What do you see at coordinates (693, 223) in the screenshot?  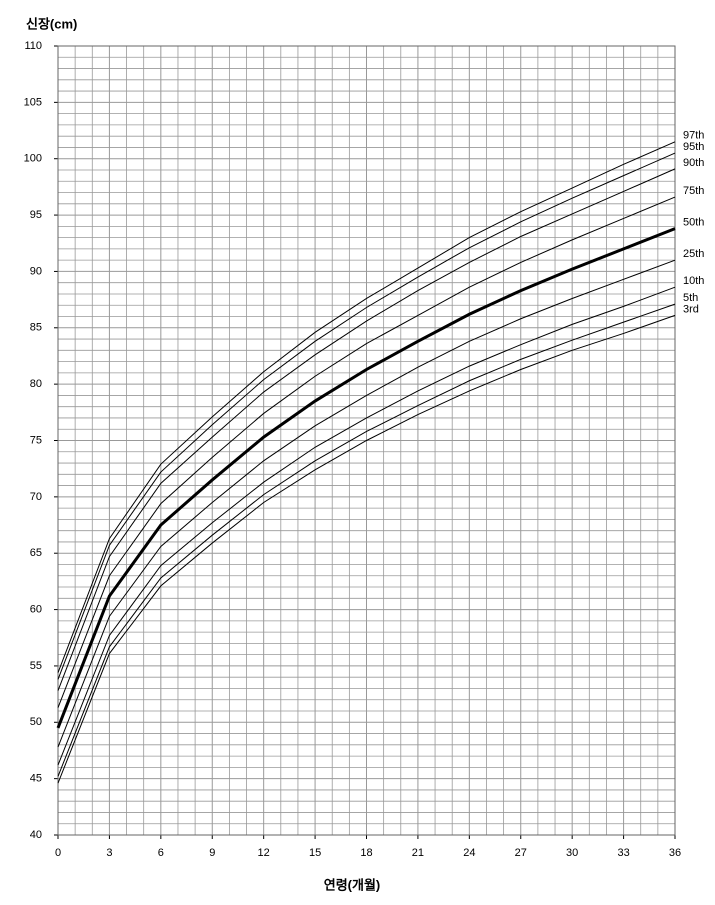 I see `legend-label: 50th` at bounding box center [693, 223].